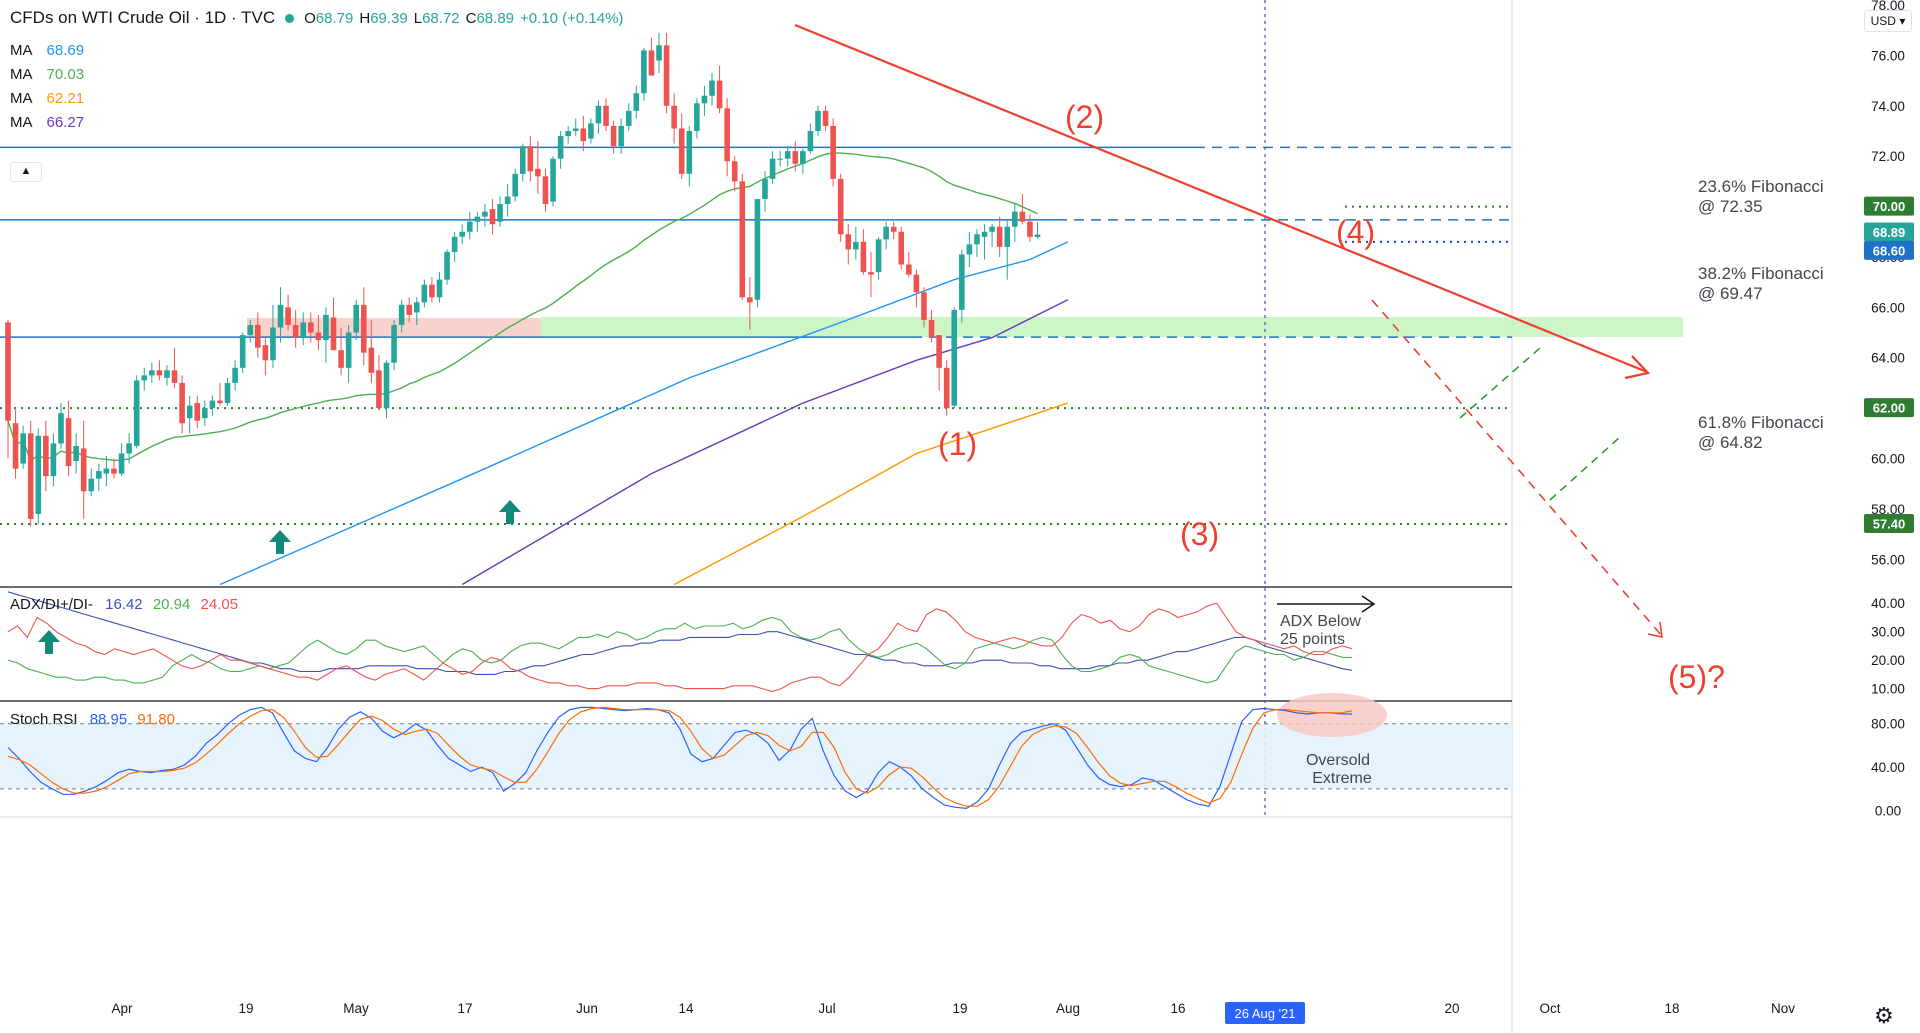  I want to click on time-tick-label: Aug, so click(1068, 1008).